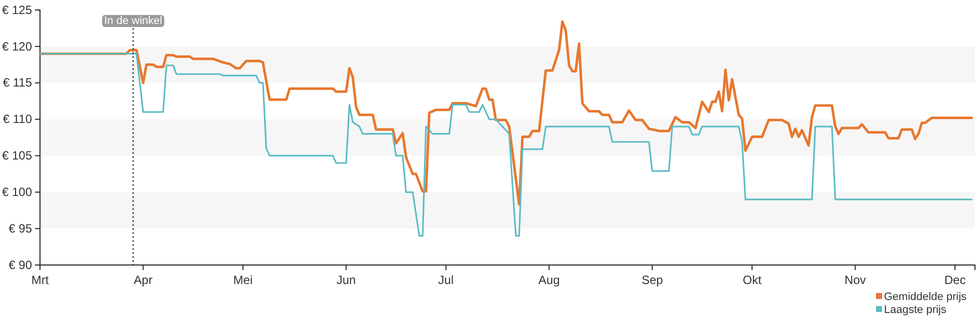 Image resolution: width=980 pixels, height=325 pixels. Describe the element at coordinates (926, 297) in the screenshot. I see `legend-label: Gemiddelde prijs` at that location.